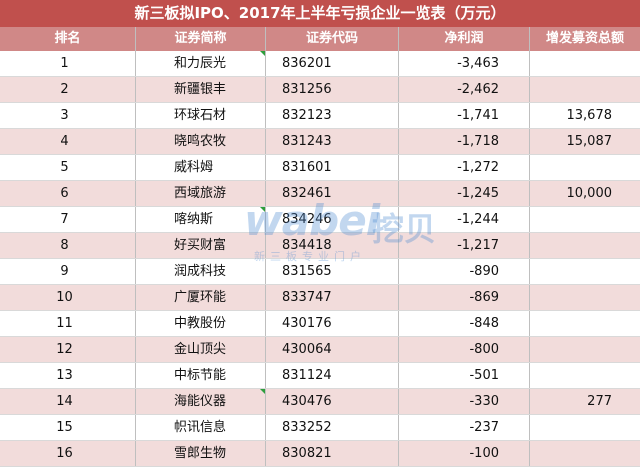 This screenshot has width=640, height=468. What do you see at coordinates (68, 167) in the screenshot?
I see `cell-rank: 5` at bounding box center [68, 167].